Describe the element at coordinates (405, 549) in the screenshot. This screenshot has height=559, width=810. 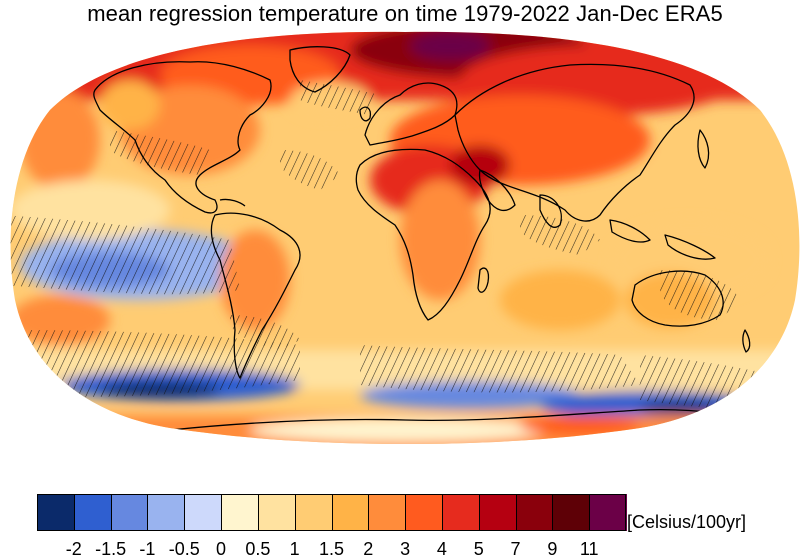
I see `colorbar-tick-label: 3` at that location.